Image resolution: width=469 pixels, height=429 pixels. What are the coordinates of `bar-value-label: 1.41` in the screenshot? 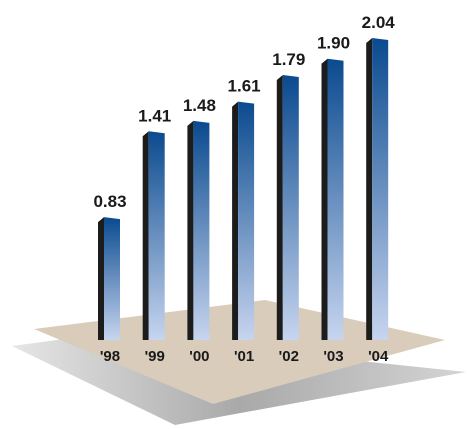 It's located at (154, 115).